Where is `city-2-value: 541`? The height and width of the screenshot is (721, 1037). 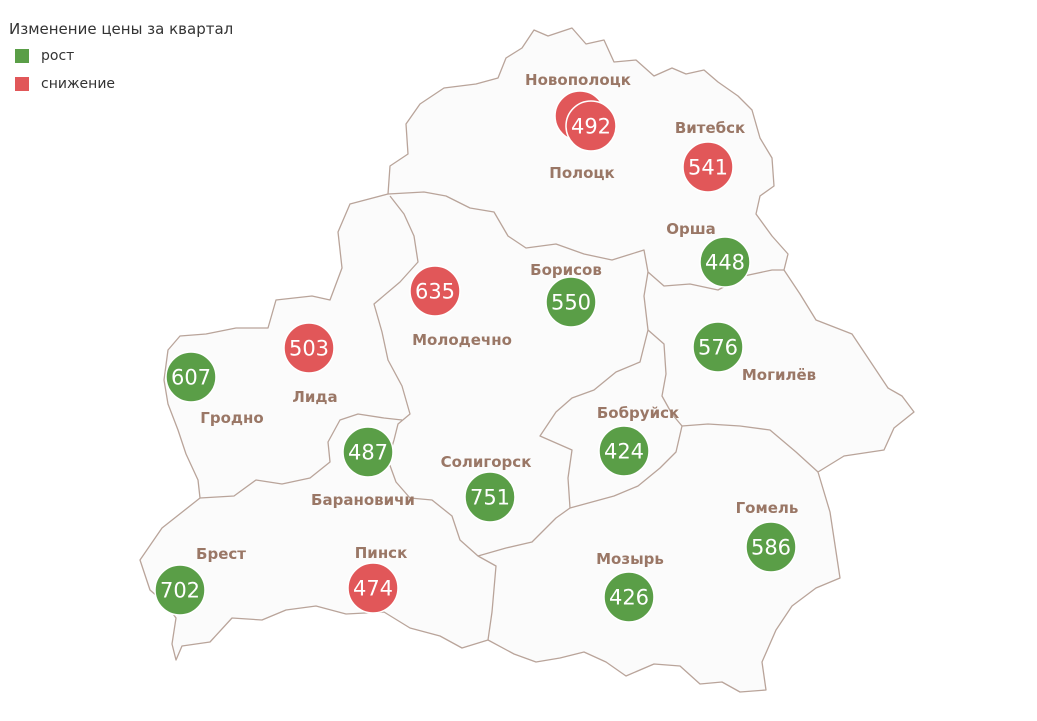
city-2-value: 541 is located at coordinates (708, 168).